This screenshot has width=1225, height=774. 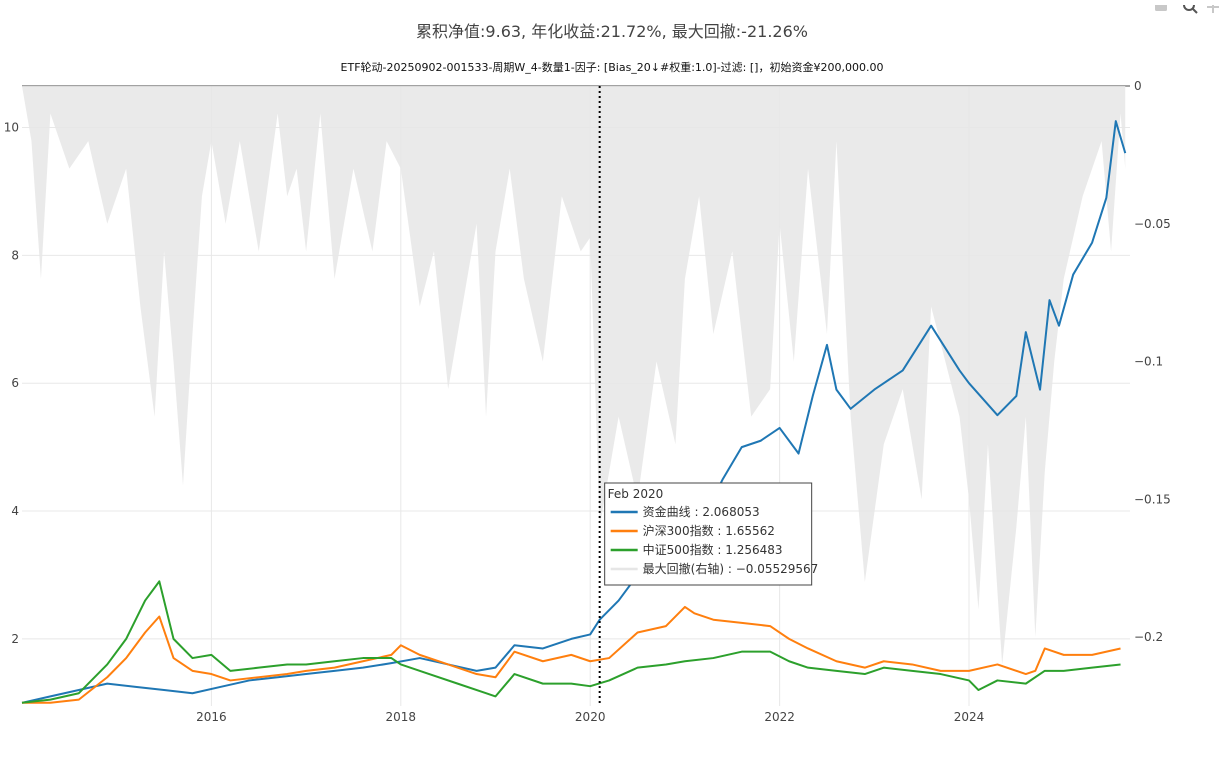 I want to click on hover-entry: 沪深300指数 : 1.65562, so click(x=709, y=530).